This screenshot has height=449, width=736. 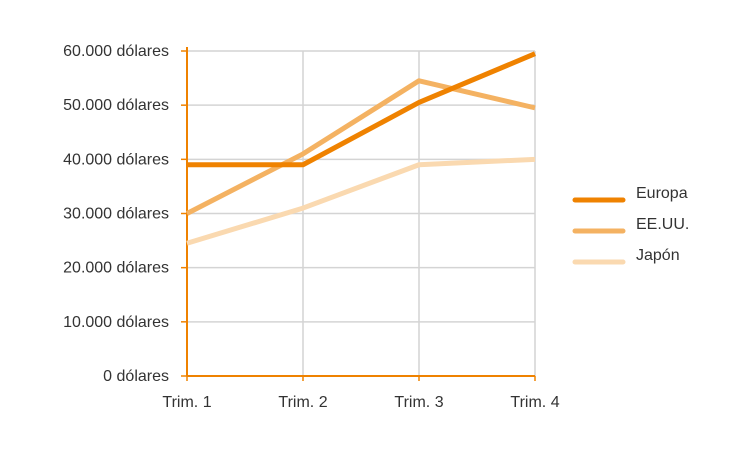 What do you see at coordinates (116, 51) in the screenshot?
I see `y-tick-label-6: 60.000 dólares` at bounding box center [116, 51].